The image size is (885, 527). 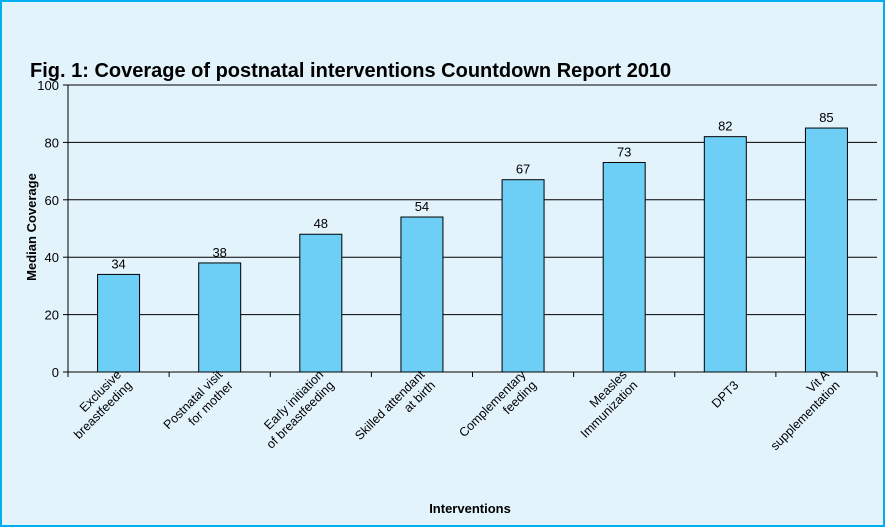 What do you see at coordinates (118, 263) in the screenshot?
I see `bar-value-label: 34` at bounding box center [118, 263].